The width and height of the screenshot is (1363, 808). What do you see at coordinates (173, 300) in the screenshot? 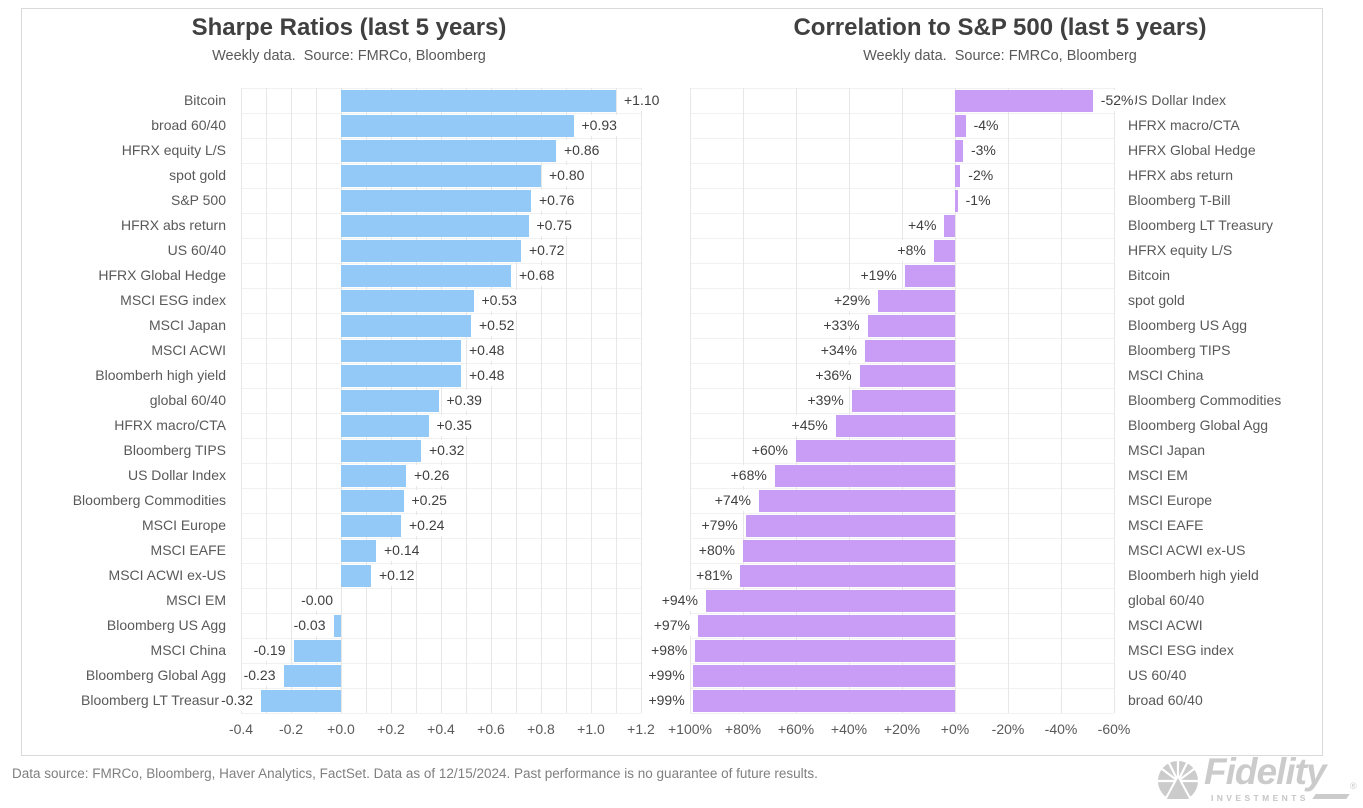
I see `category-label: MSCI ESG index` at bounding box center [173, 300].